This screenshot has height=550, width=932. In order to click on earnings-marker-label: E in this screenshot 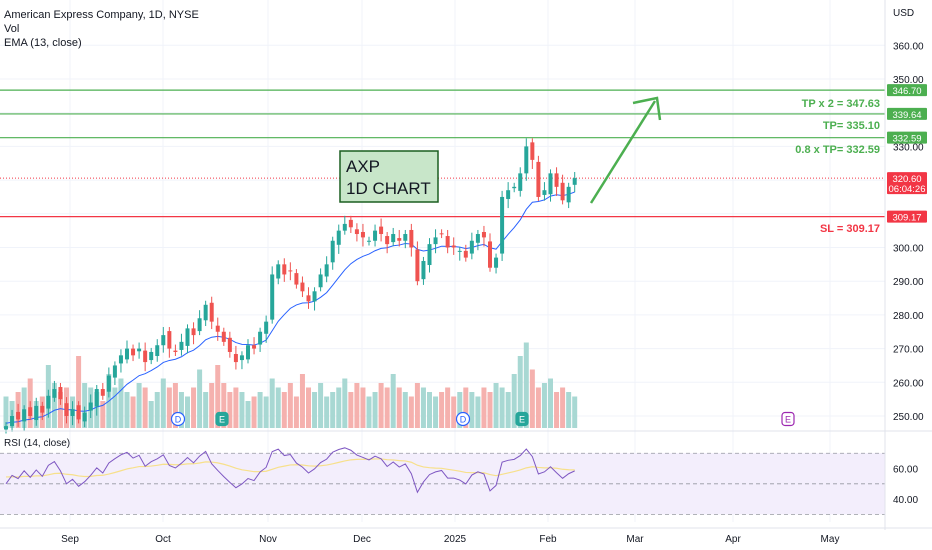, I will do `click(788, 420)`.